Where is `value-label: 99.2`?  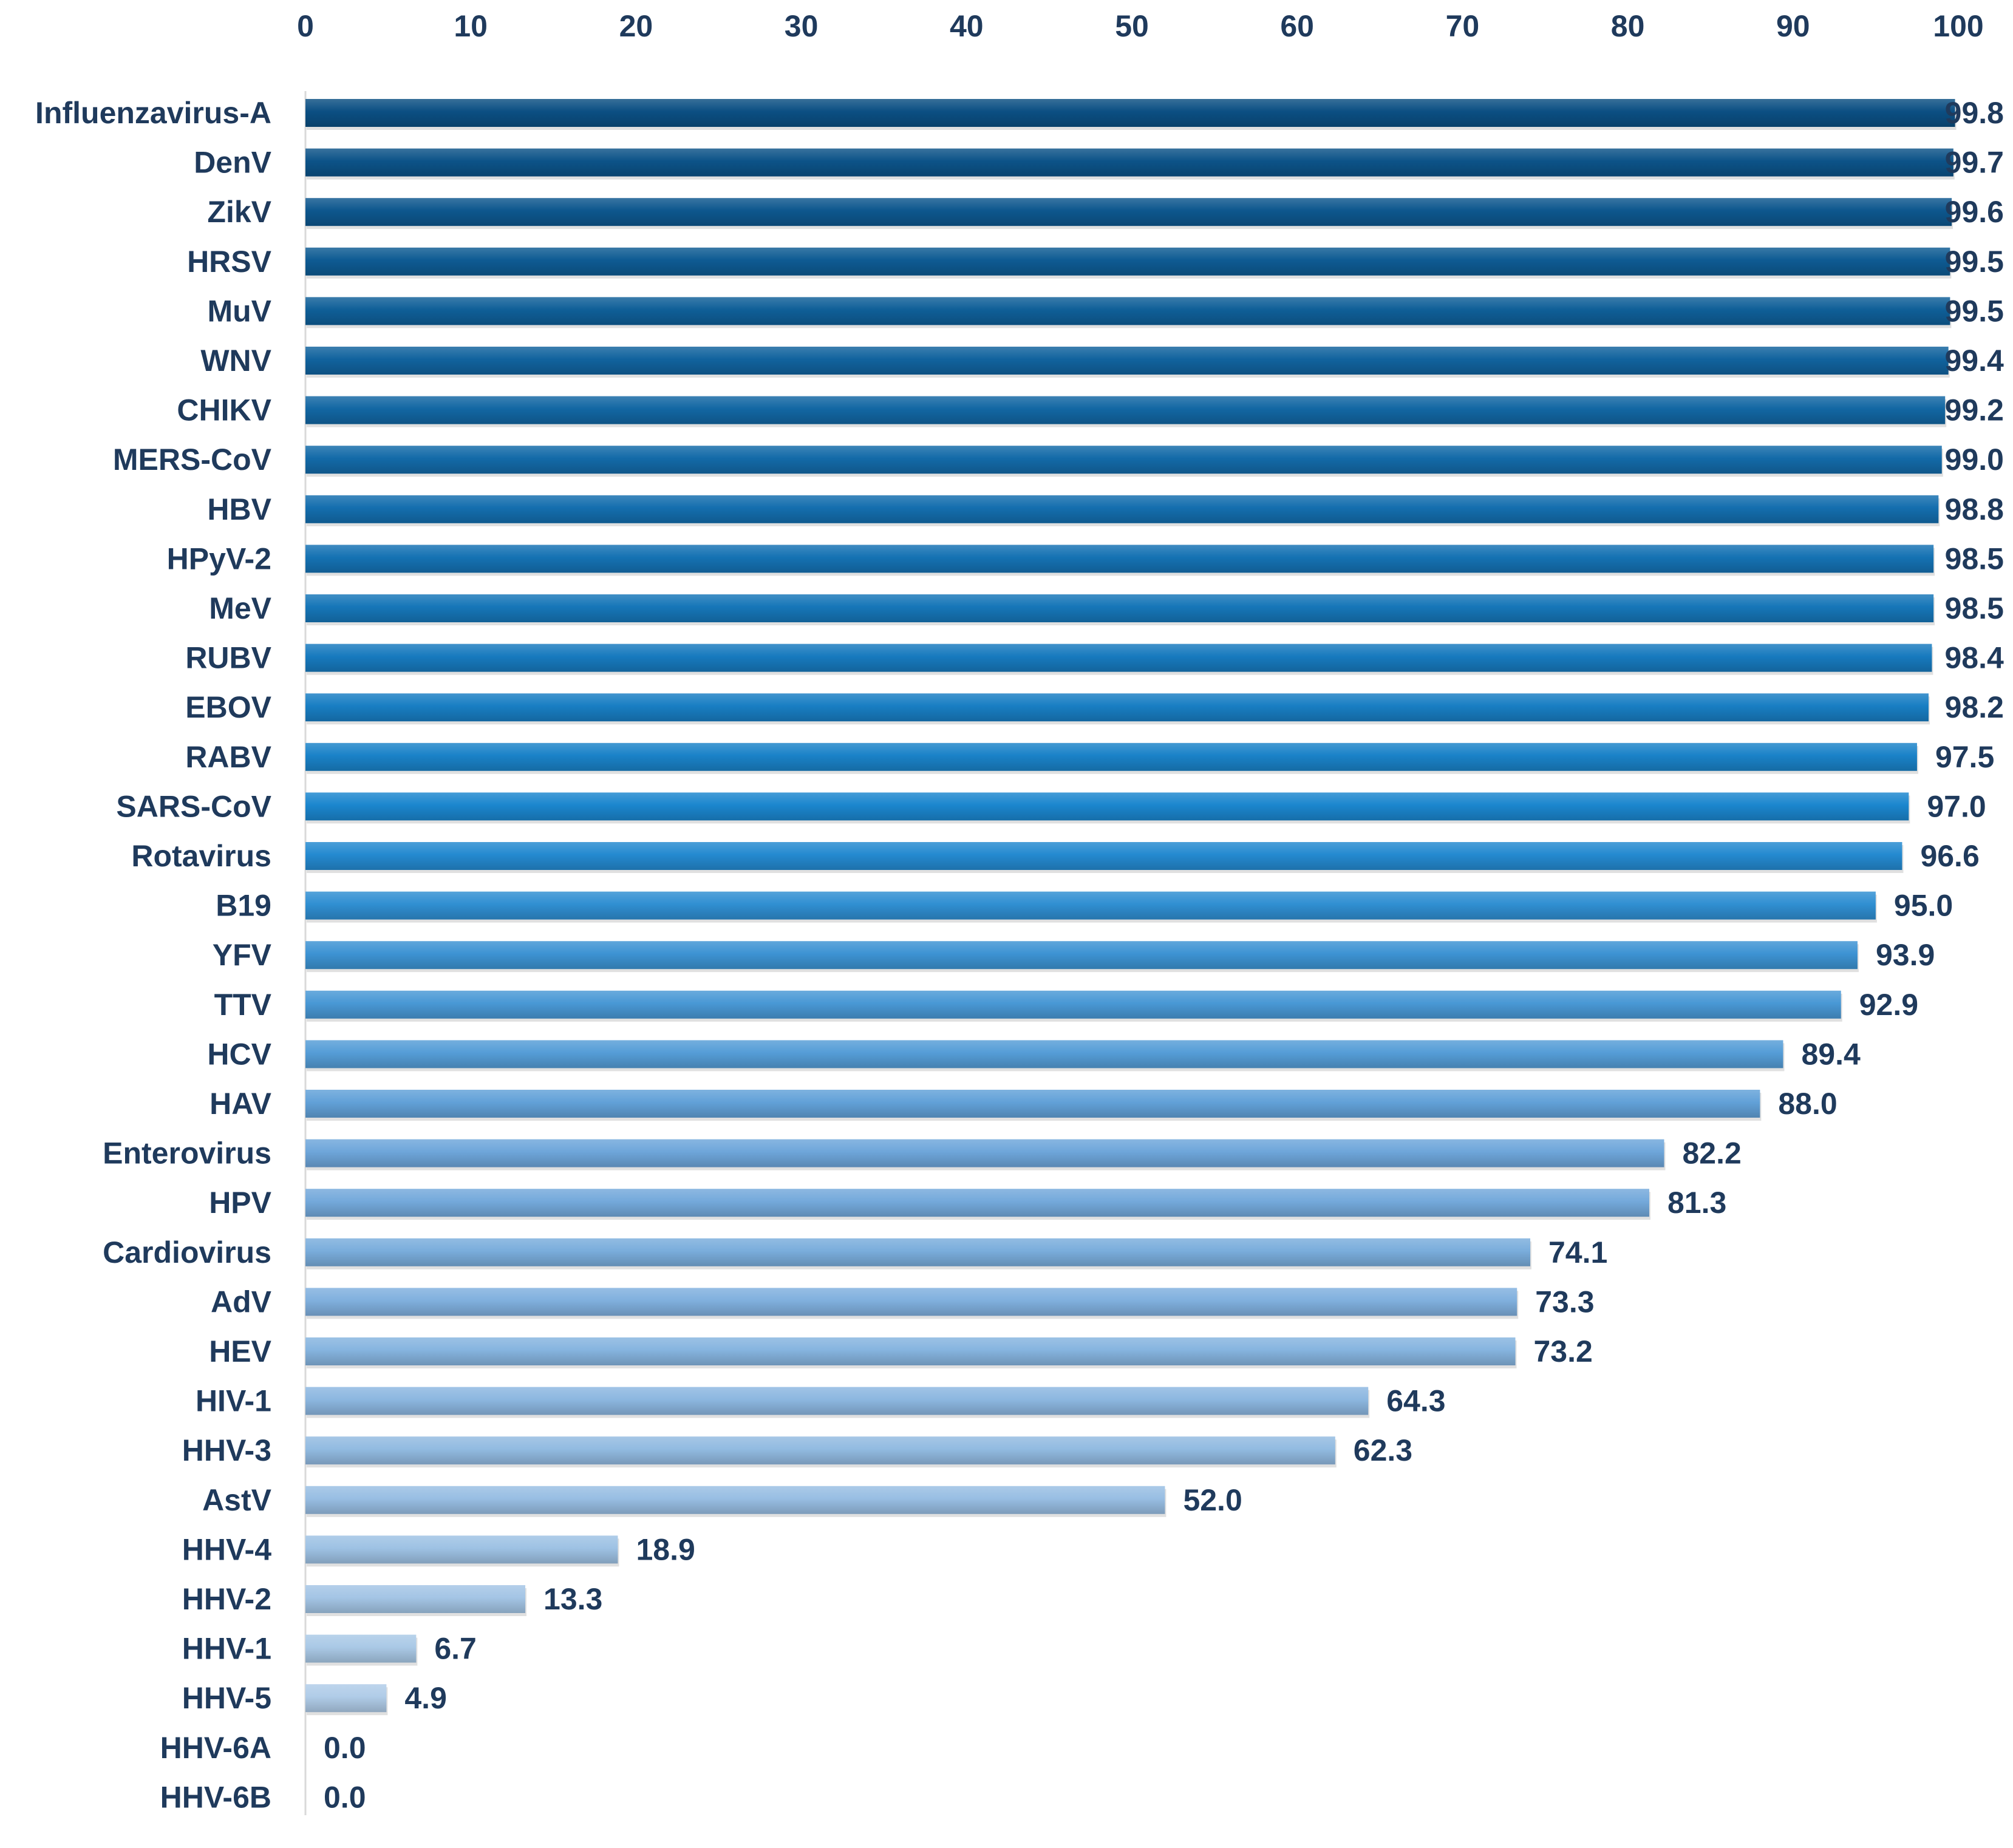
value-label: 99.2 is located at coordinates (1974, 410).